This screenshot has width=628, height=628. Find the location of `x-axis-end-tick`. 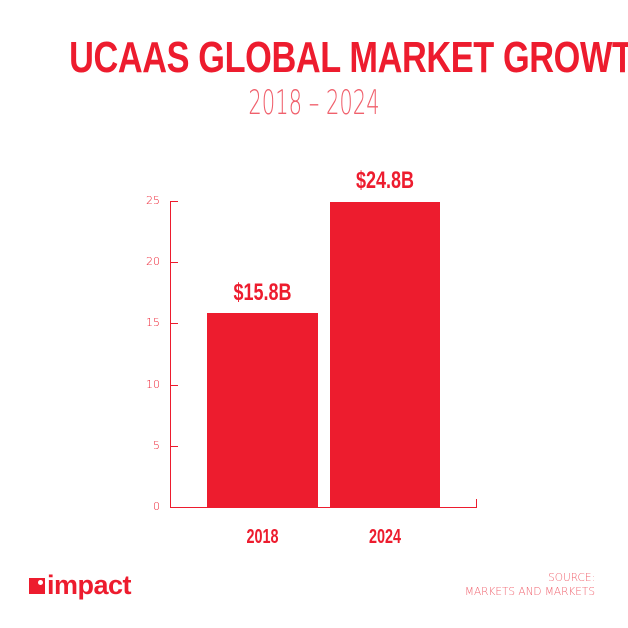

x-axis-end-tick is located at coordinates (476, 503).